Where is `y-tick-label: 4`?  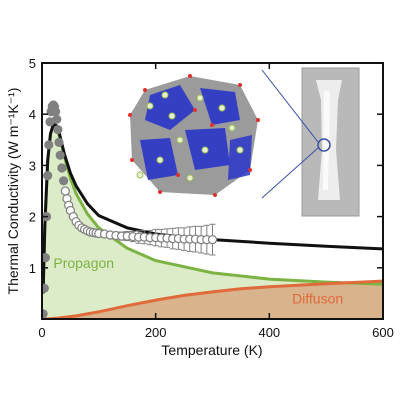 y-tick-label: 4 is located at coordinates (32, 114).